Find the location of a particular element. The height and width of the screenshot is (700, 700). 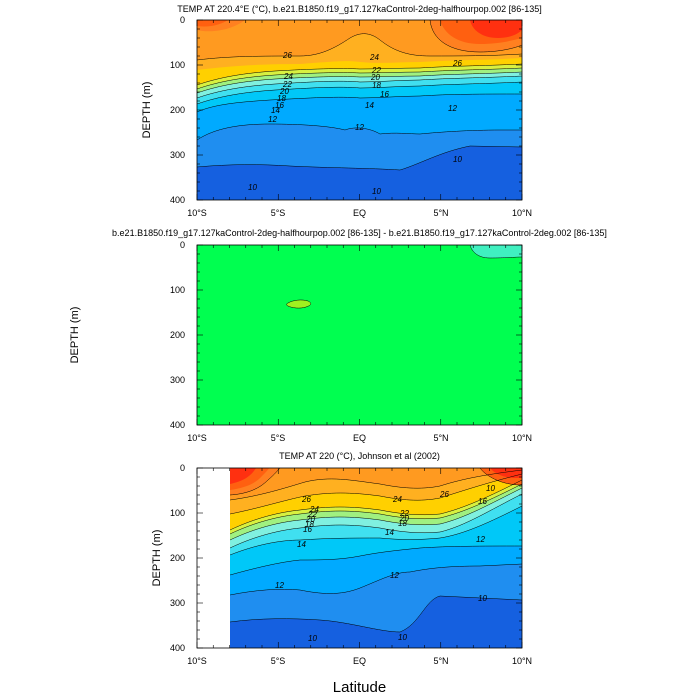

panel-3-title: TEMP AT 220 (°C), Johnson et al (2002) is located at coordinates (359, 456).